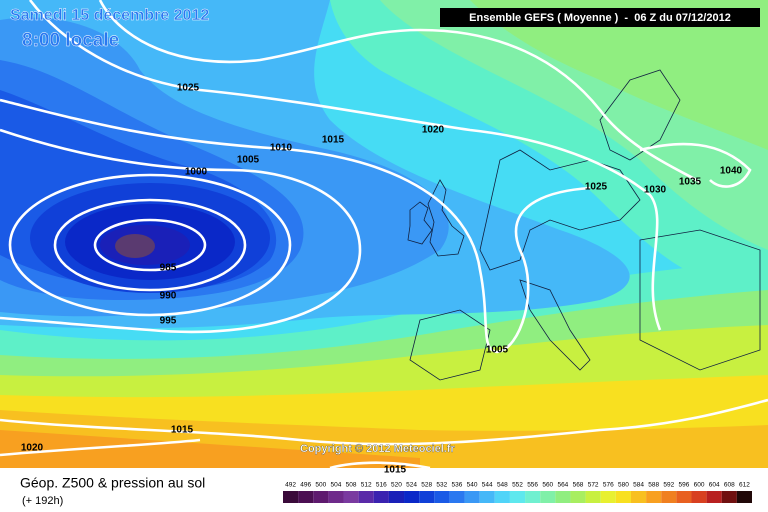 The image size is (768, 512). Describe the element at coordinates (290, 485) in the screenshot. I see `scale-label: 492` at that location.